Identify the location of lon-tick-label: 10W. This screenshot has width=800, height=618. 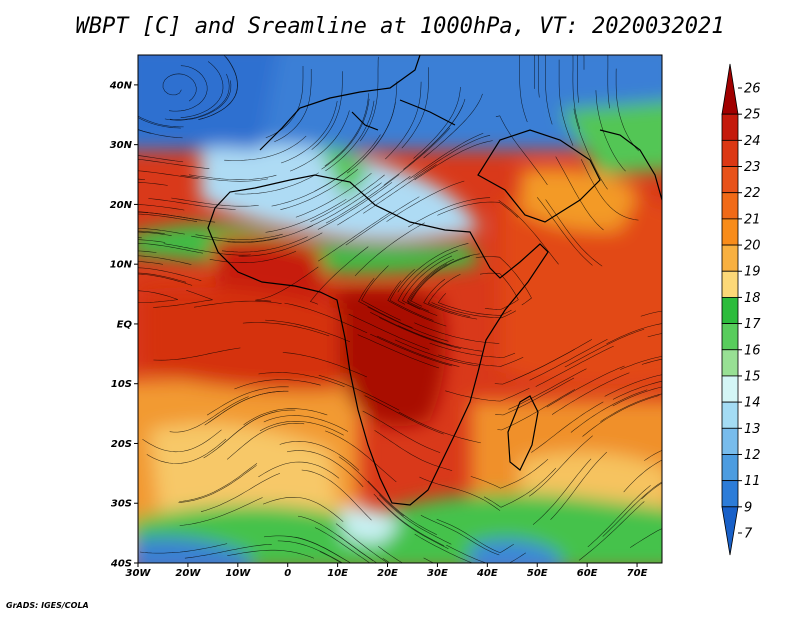
(238, 573).